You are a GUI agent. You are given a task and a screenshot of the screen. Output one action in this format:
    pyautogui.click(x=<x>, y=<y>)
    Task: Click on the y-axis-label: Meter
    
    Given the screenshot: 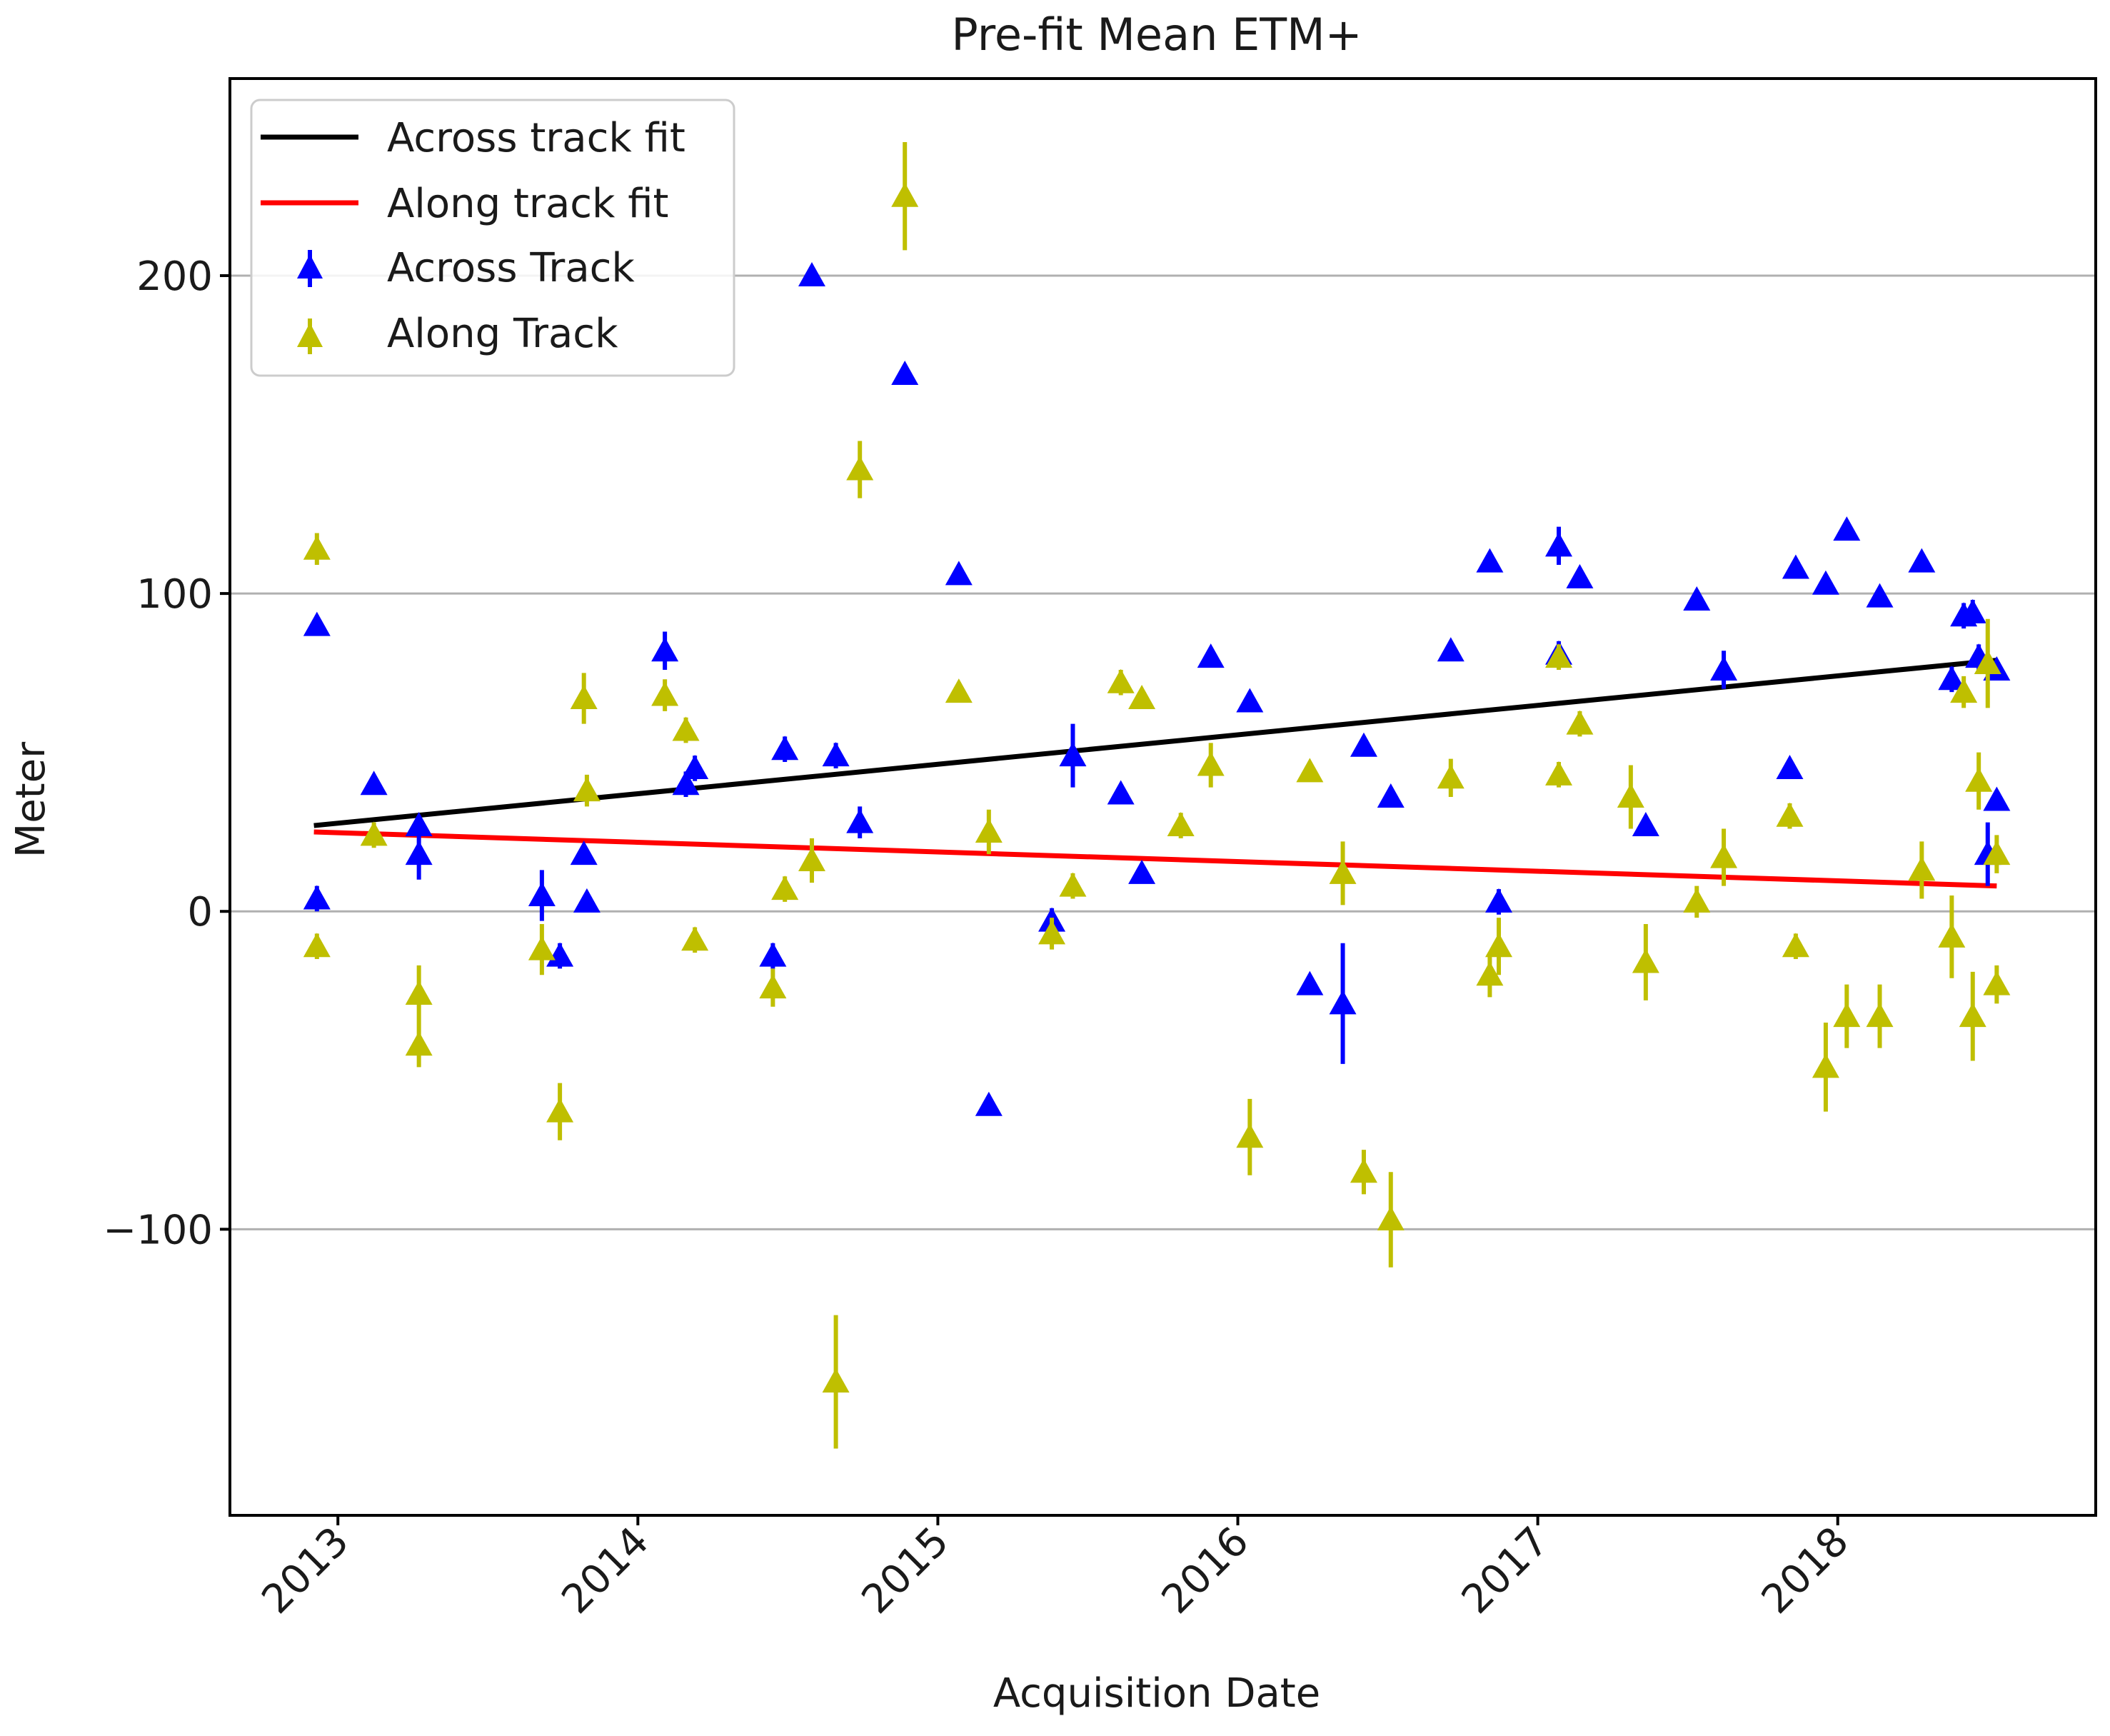 What is the action you would take?
    pyautogui.click(x=31, y=799)
    